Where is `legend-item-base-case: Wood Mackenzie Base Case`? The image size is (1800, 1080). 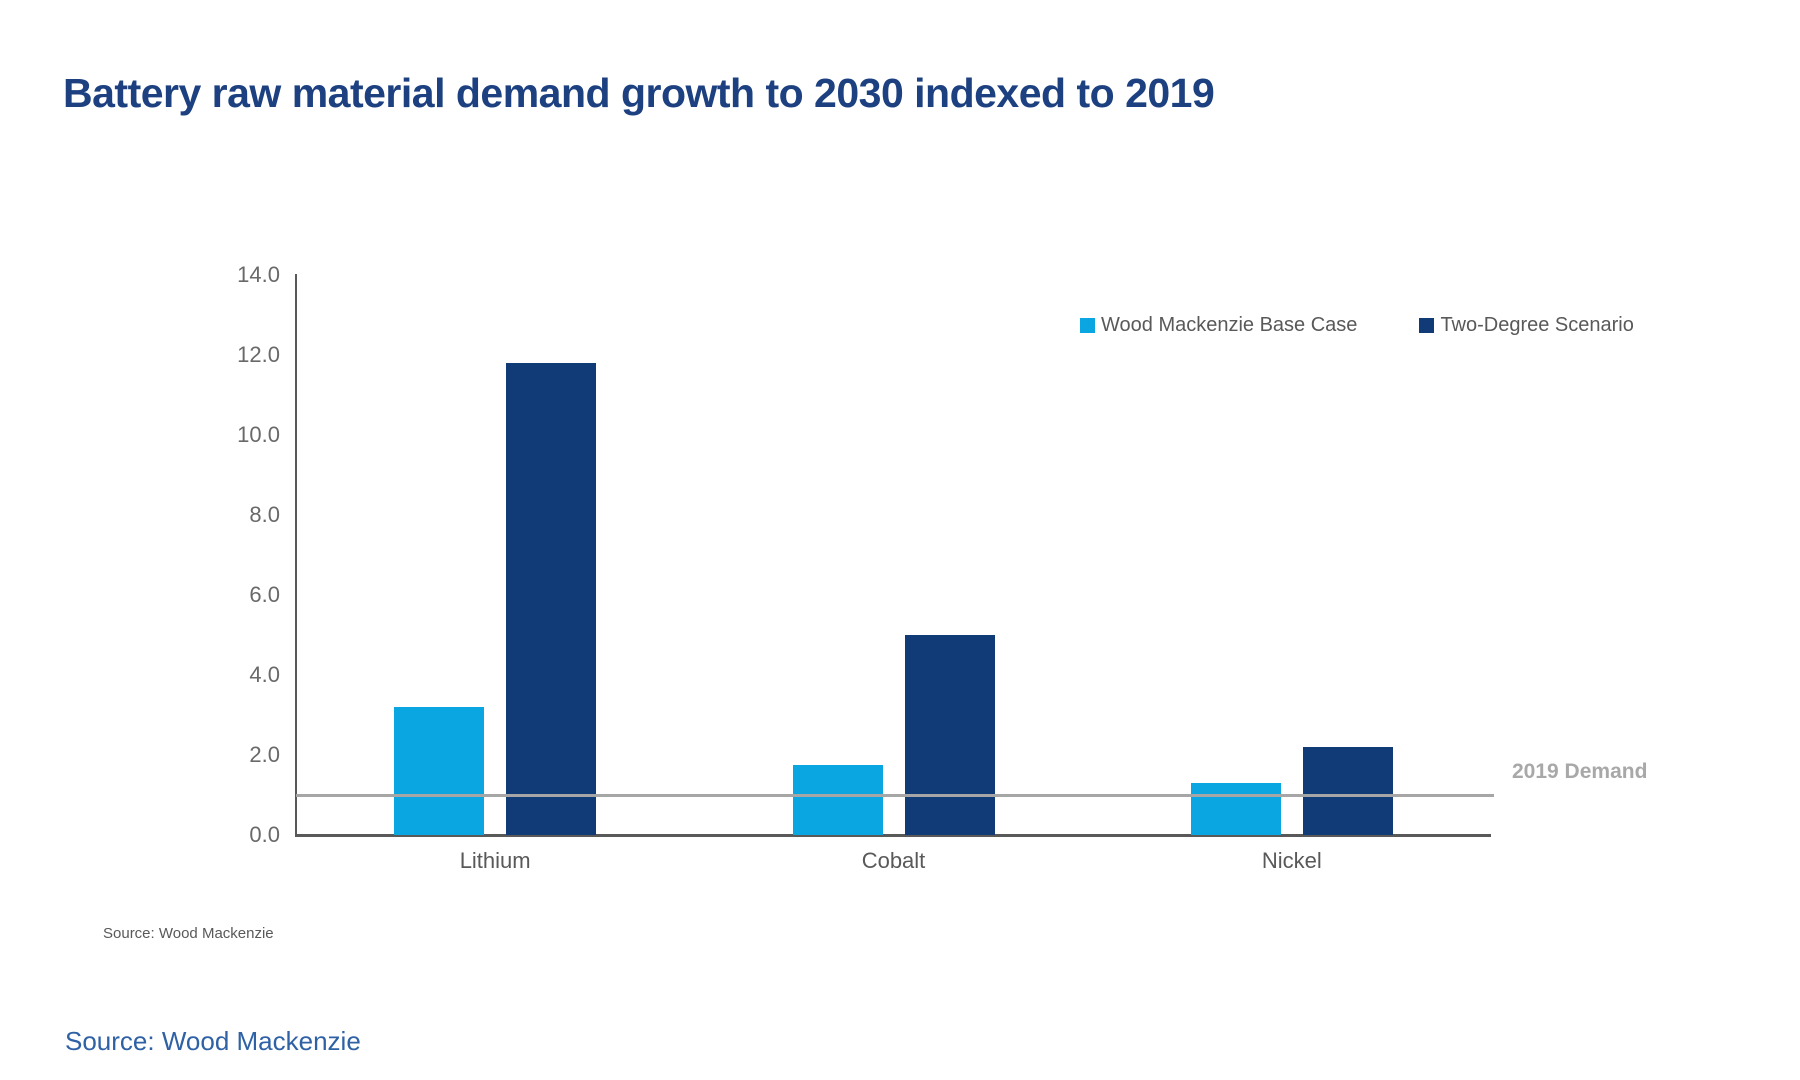
legend-item-base-case: Wood Mackenzie Base Case is located at coordinates (1218, 325).